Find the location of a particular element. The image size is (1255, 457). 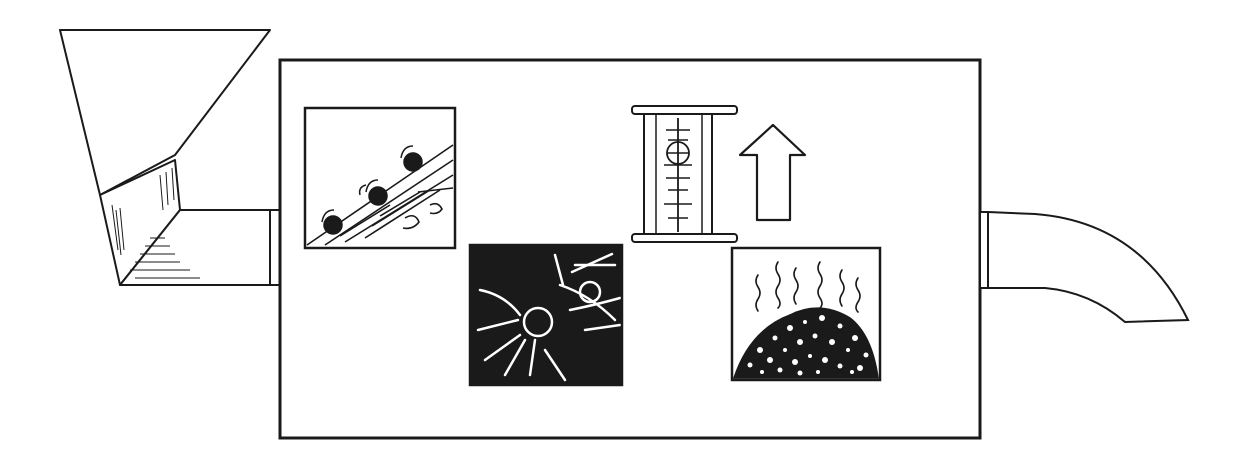

separator-panel is located at coordinates (684, 174).